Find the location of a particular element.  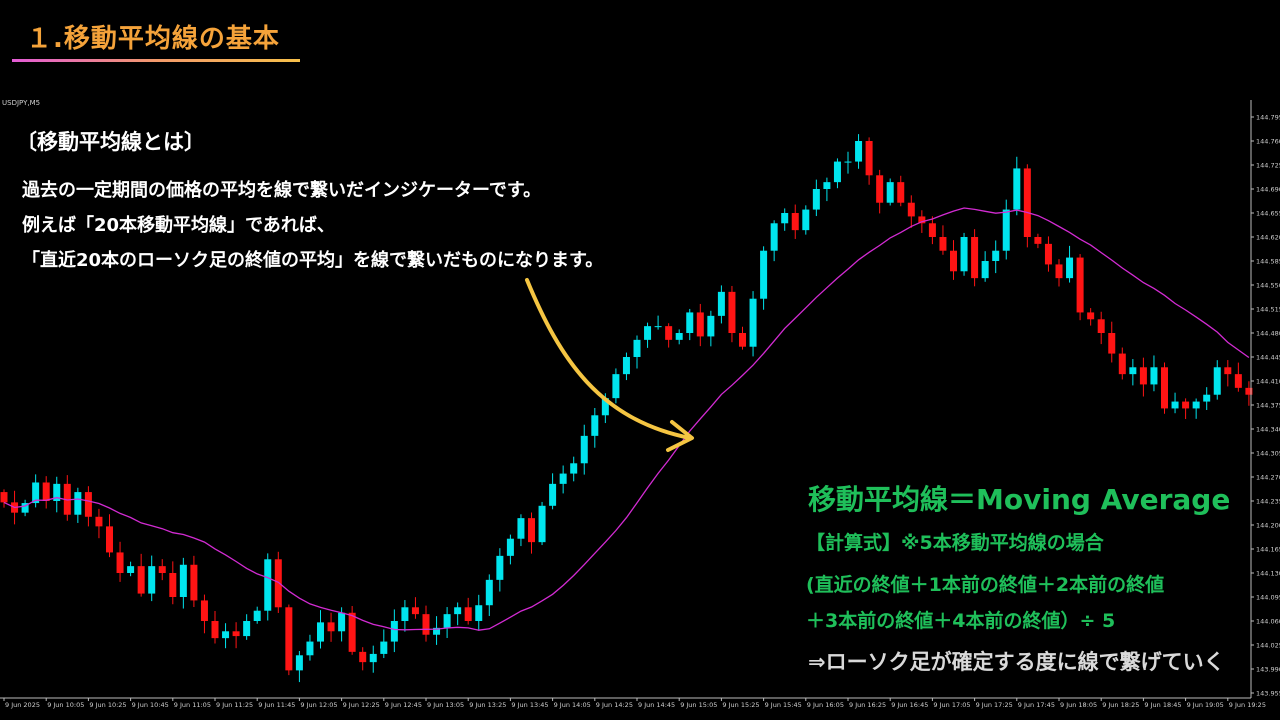

definition-line-1: 過去の一定期間の価格の平均を線で繋いだインジケーターです。 is located at coordinates (282, 190).